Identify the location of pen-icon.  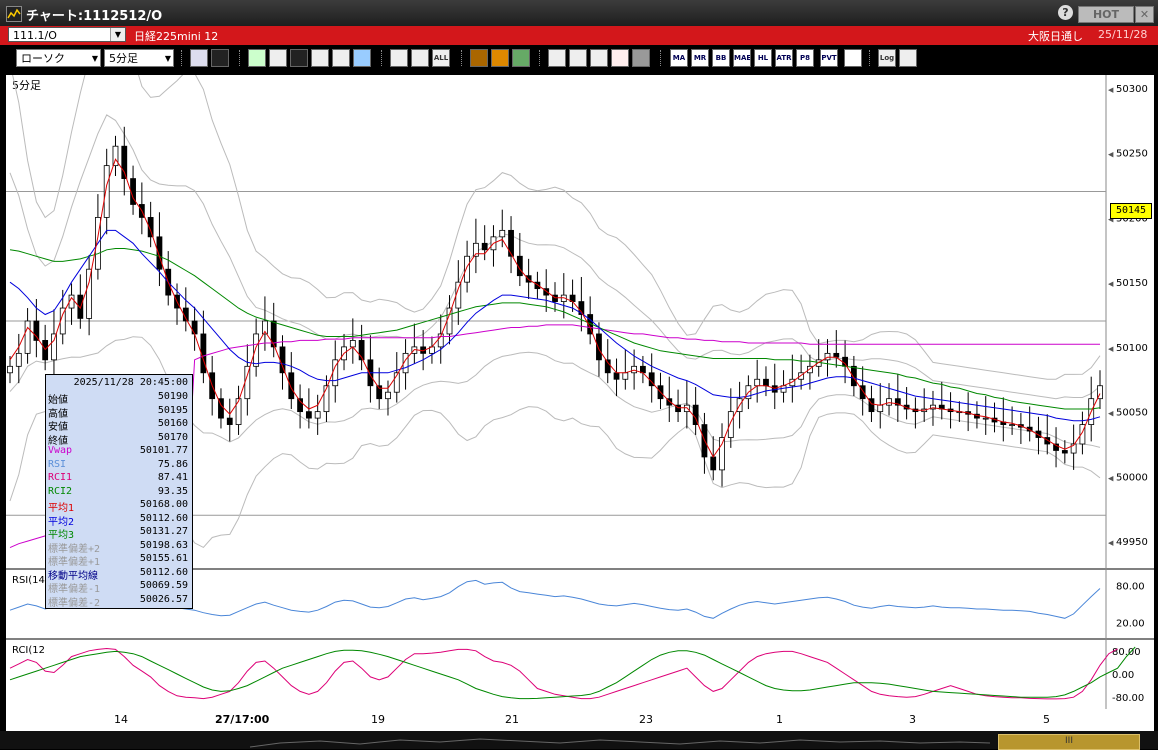
(257, 58).